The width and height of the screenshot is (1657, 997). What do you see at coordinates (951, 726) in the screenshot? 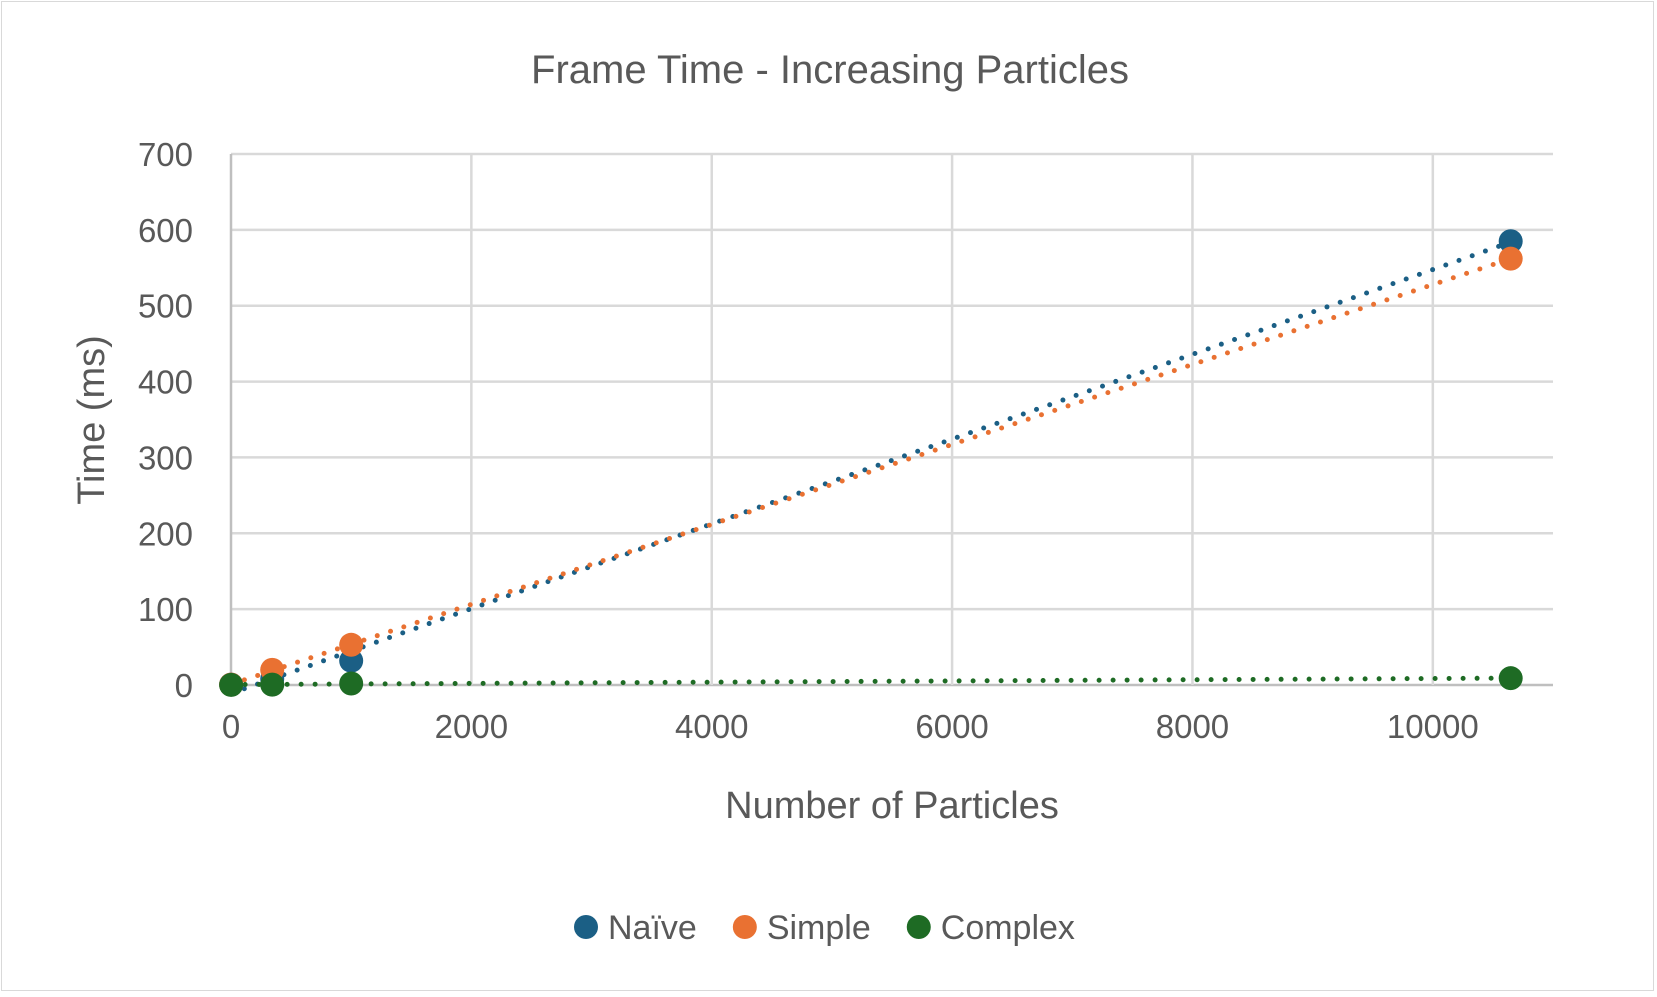
I see `x-tick-label: 6000` at bounding box center [951, 726].